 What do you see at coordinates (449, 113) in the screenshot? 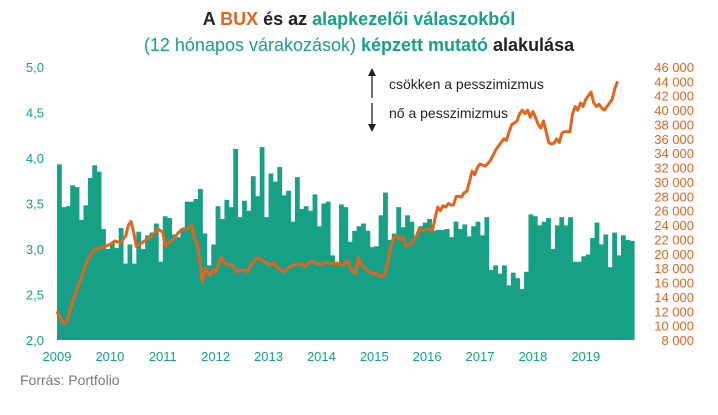
I see `annotation-down: nő a pesszimizmus` at bounding box center [449, 113].